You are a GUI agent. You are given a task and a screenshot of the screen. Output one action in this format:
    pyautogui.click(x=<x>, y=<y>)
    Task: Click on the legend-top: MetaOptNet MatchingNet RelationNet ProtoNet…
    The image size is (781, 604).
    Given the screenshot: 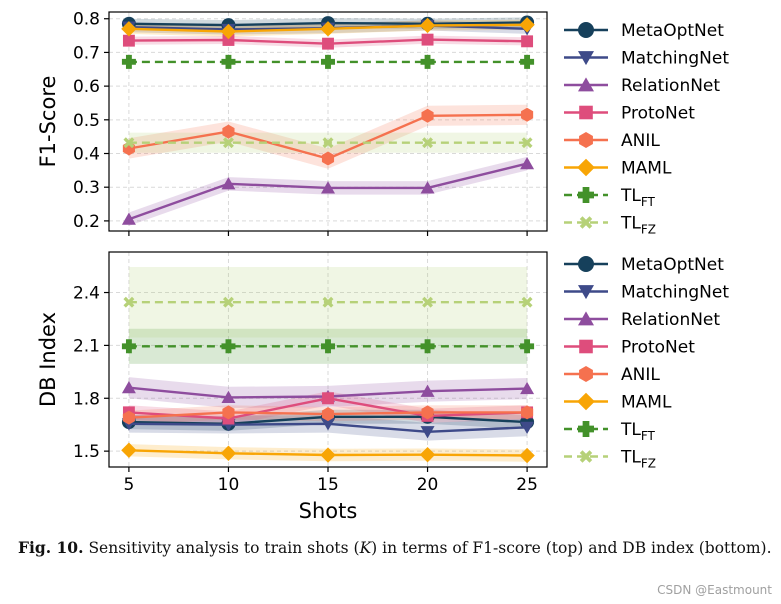 What is the action you would take?
    pyautogui.click(x=646, y=129)
    